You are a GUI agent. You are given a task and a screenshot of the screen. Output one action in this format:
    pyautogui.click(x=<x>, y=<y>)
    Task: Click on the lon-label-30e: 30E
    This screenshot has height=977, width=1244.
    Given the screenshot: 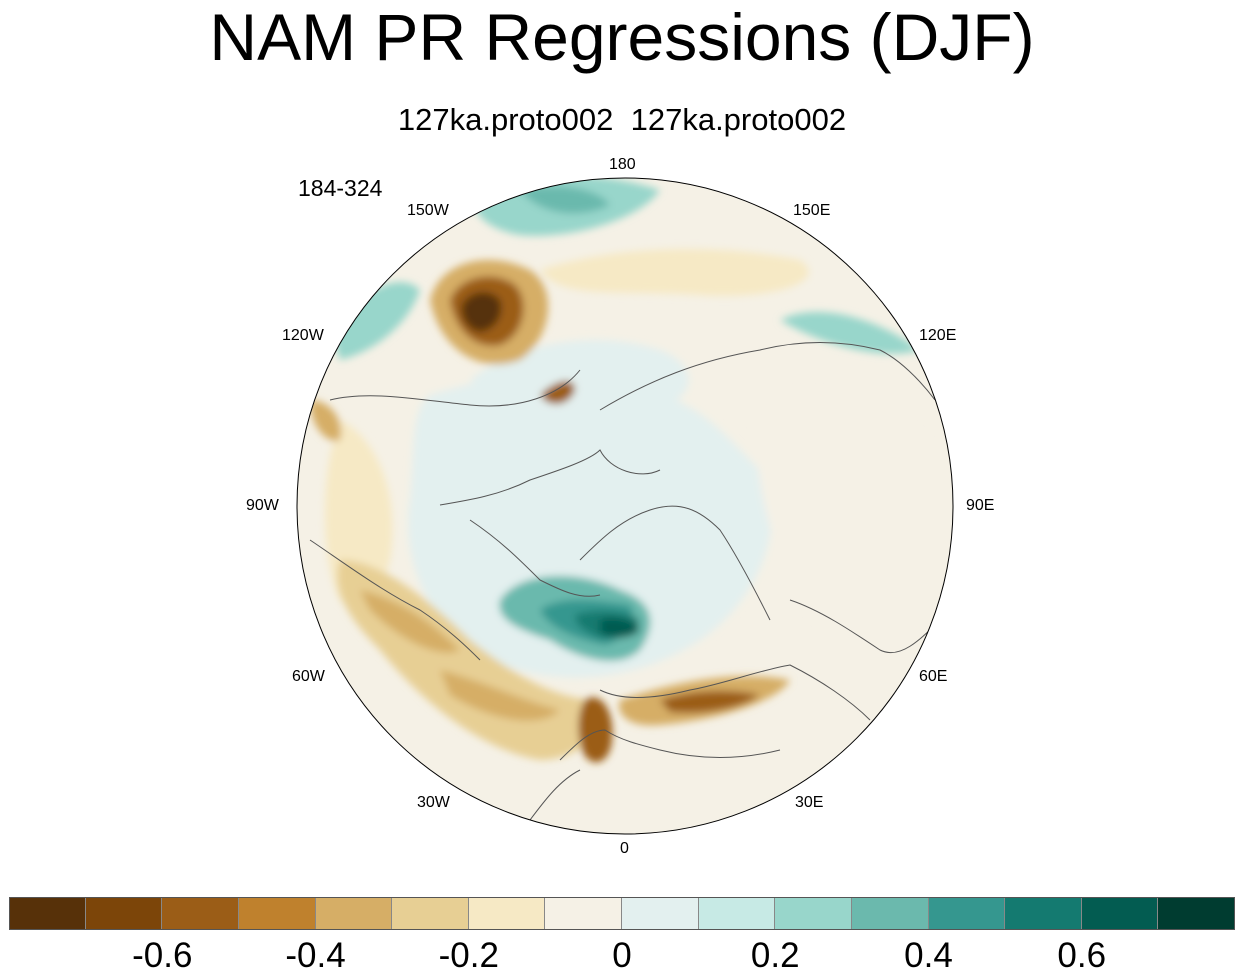 What is the action you would take?
    pyautogui.click(x=809, y=802)
    